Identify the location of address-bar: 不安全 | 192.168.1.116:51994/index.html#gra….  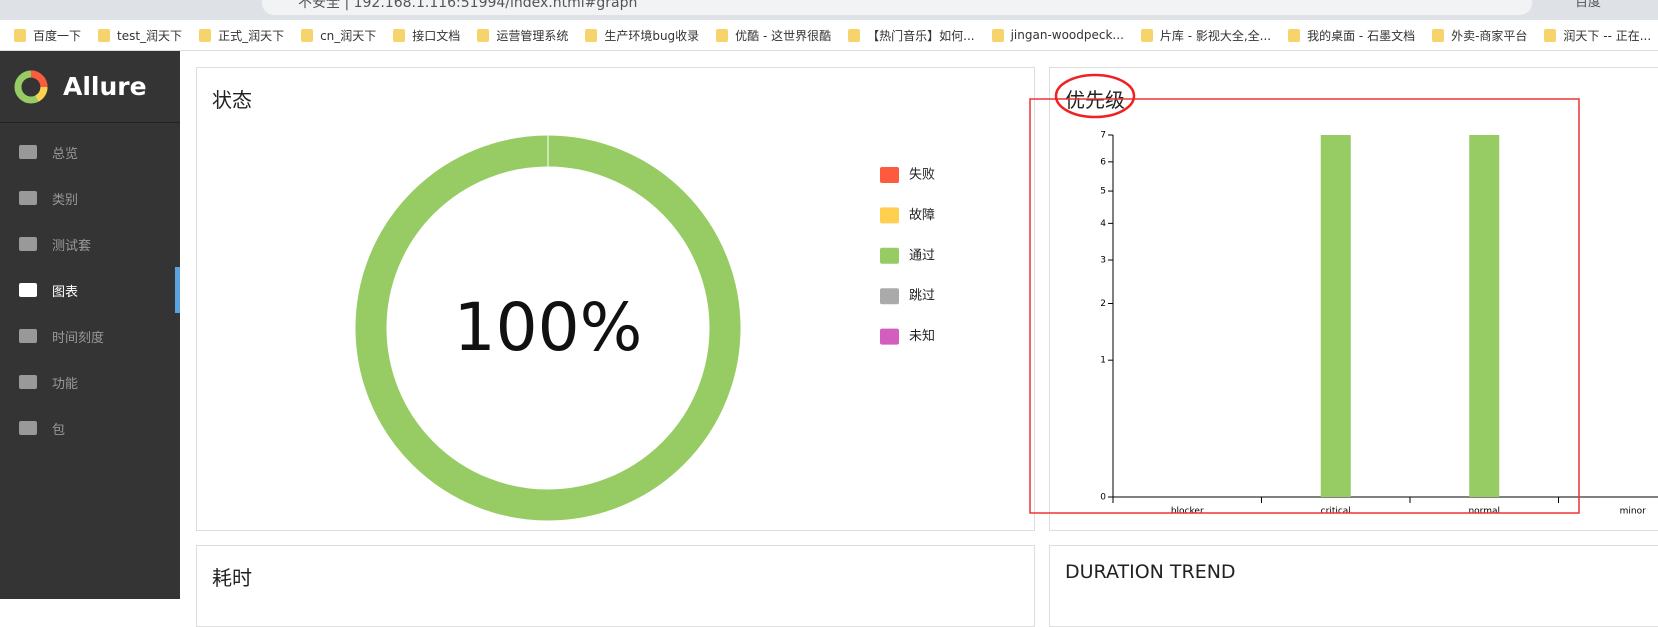
(897, 7).